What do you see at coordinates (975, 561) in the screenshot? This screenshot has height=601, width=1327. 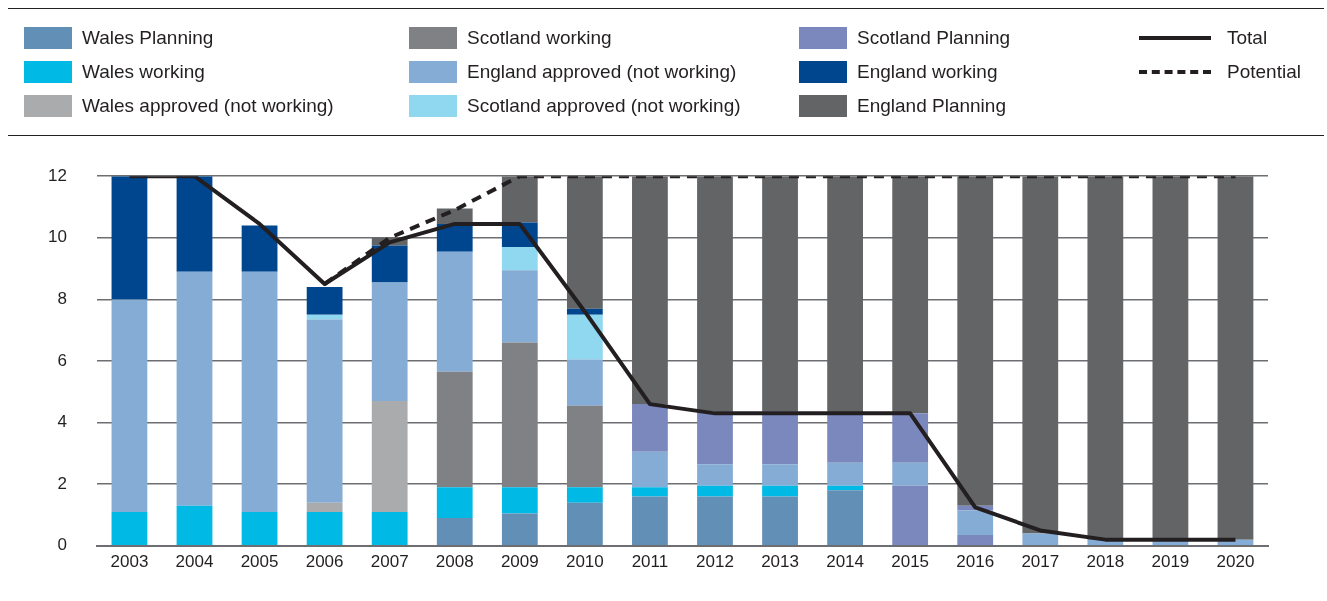 I see `x-tick-label: 2016` at bounding box center [975, 561].